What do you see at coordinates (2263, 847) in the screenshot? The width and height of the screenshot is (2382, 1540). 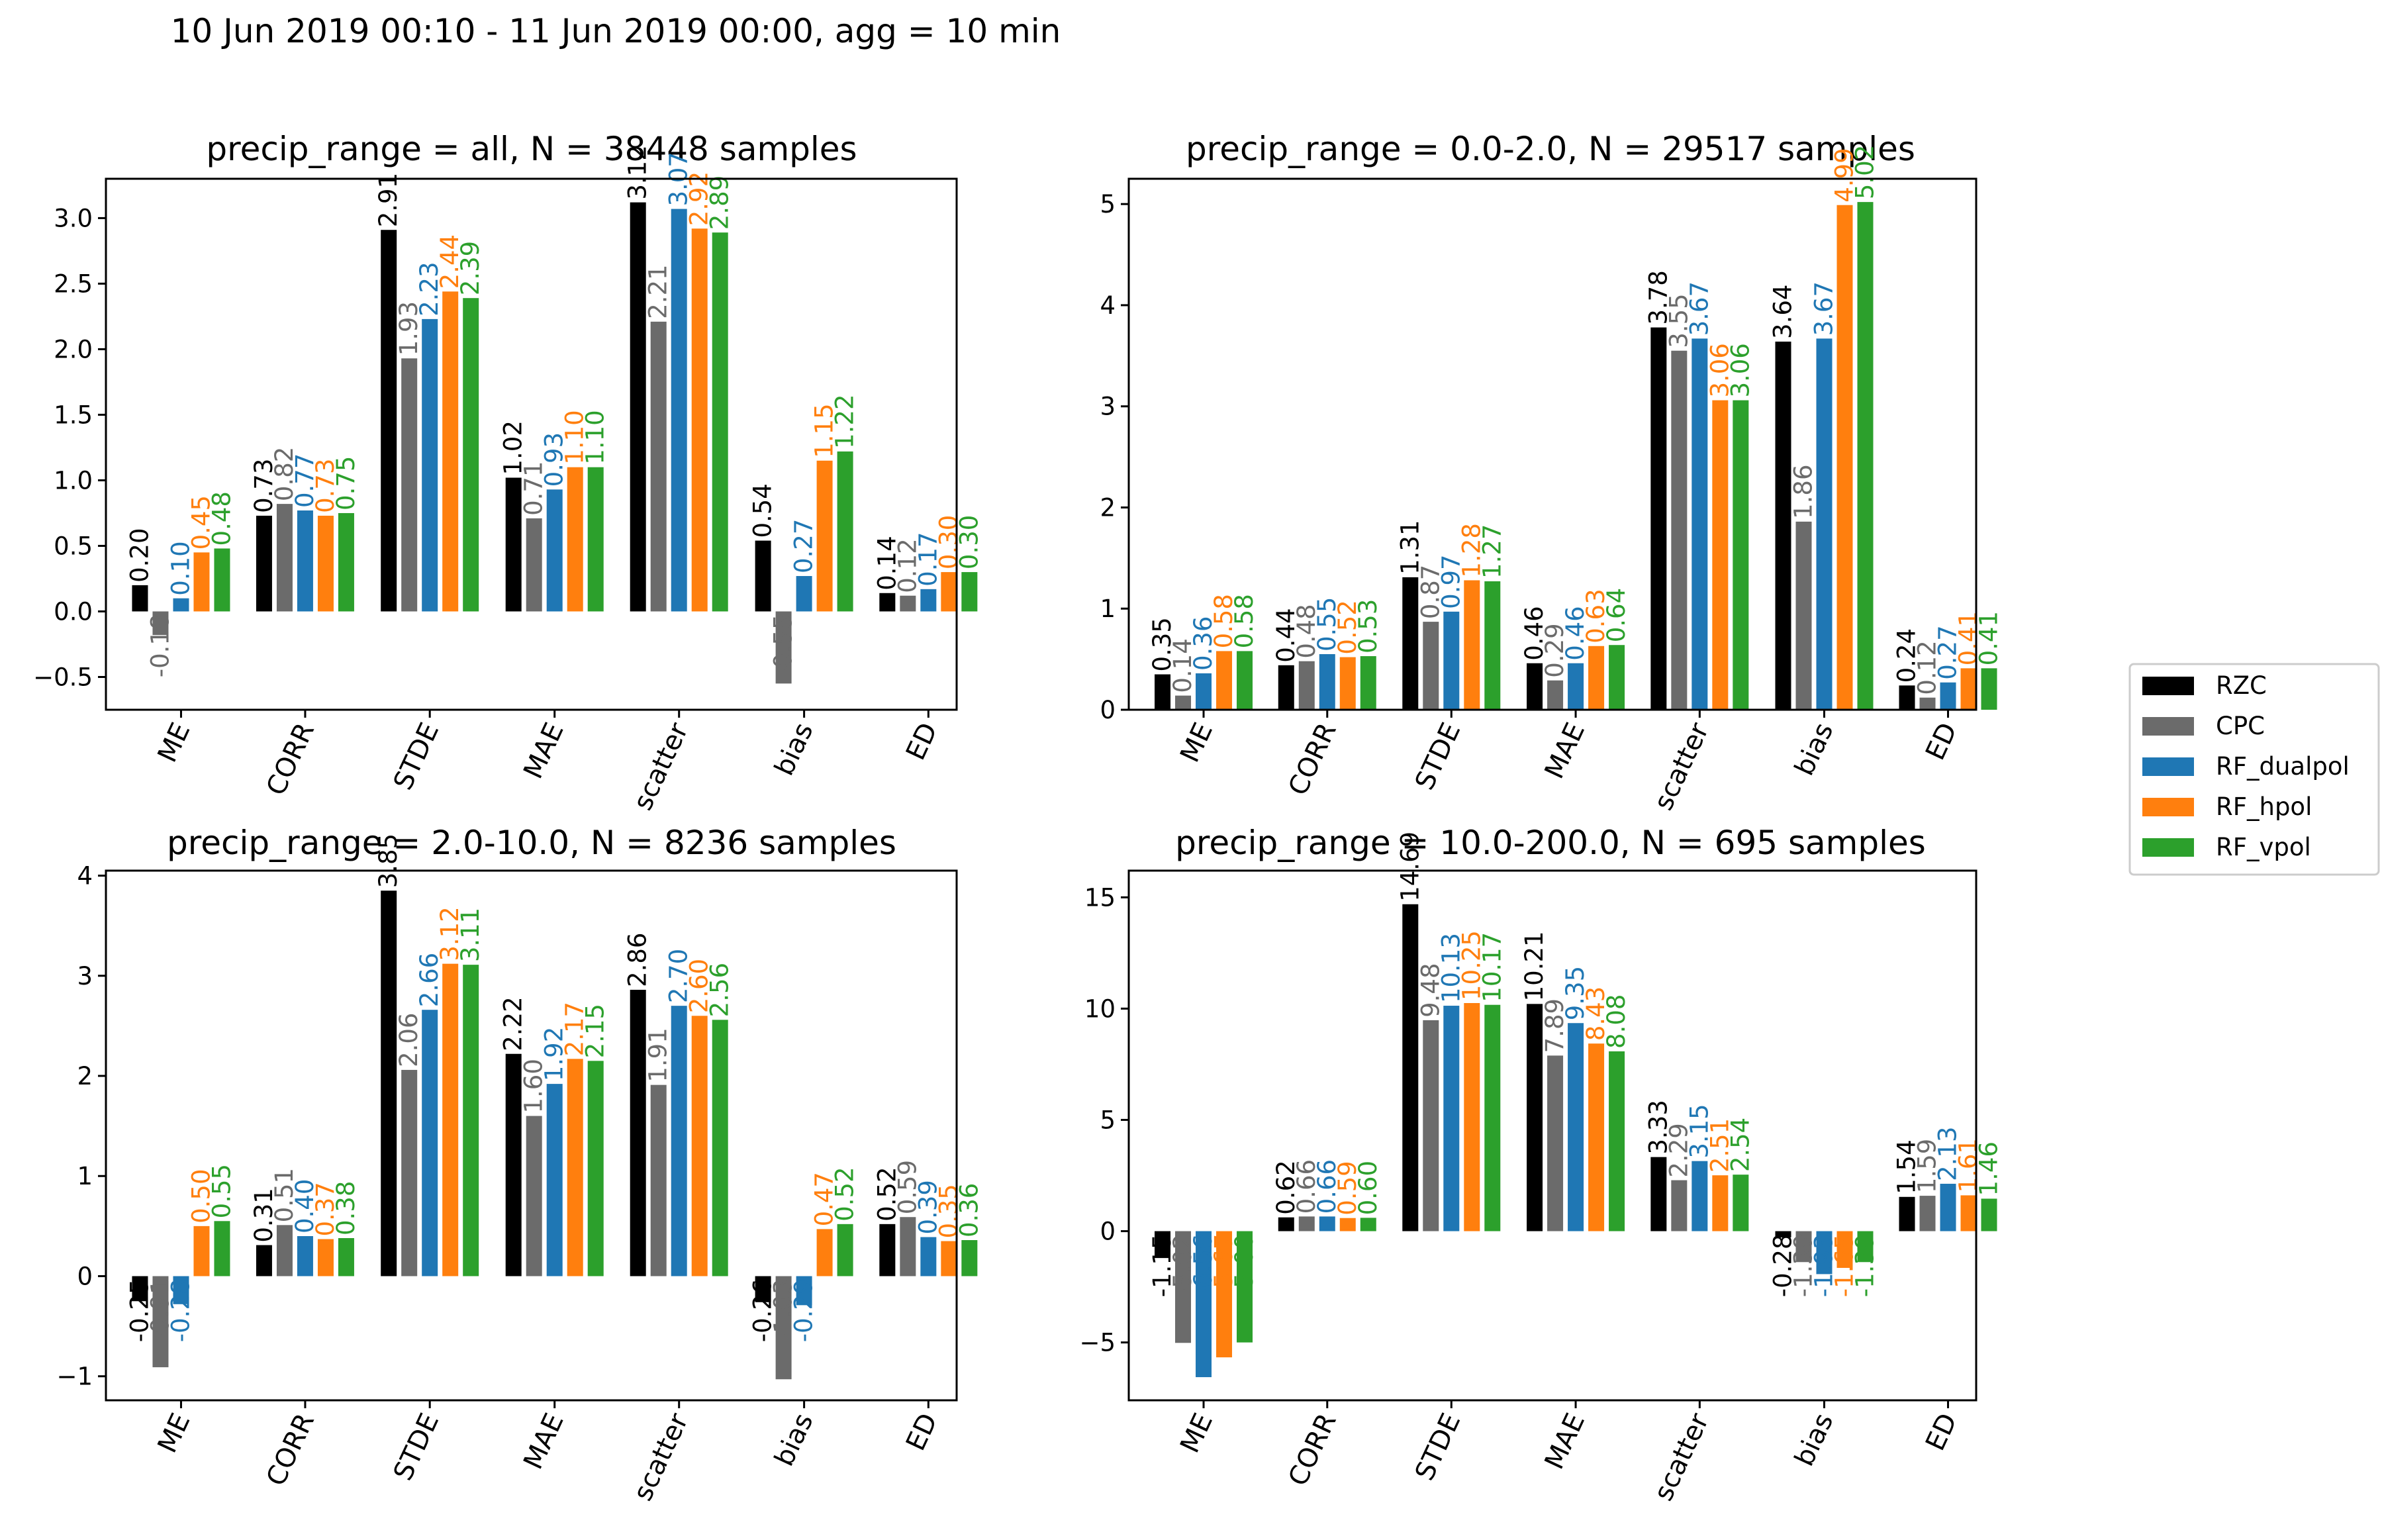 I see `legend-label: RF_vpol` at bounding box center [2263, 847].